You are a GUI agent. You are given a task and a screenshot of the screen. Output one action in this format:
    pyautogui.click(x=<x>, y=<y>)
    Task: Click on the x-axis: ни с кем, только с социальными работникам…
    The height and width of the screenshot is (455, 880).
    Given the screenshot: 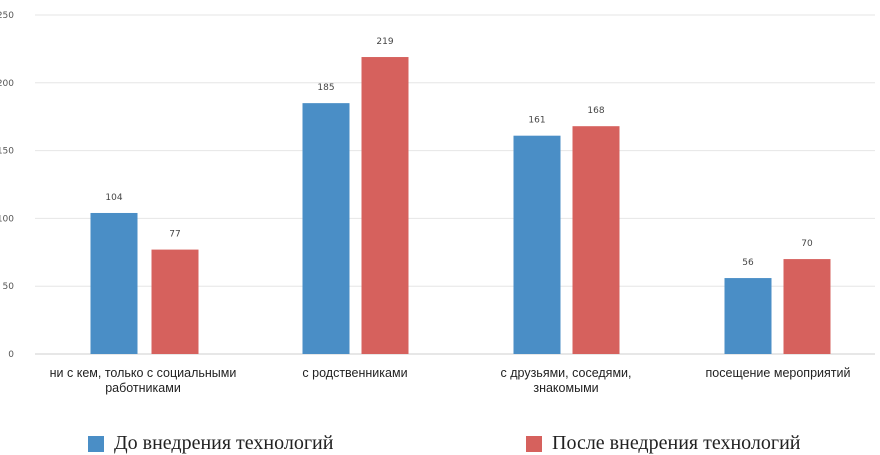 What is the action you would take?
    pyautogui.click(x=450, y=380)
    